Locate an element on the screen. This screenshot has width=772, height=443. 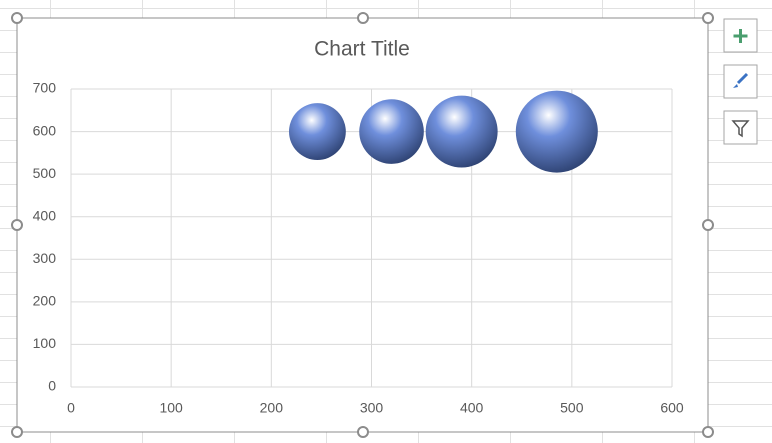
x-tick-label: 0 is located at coordinates (71, 408).